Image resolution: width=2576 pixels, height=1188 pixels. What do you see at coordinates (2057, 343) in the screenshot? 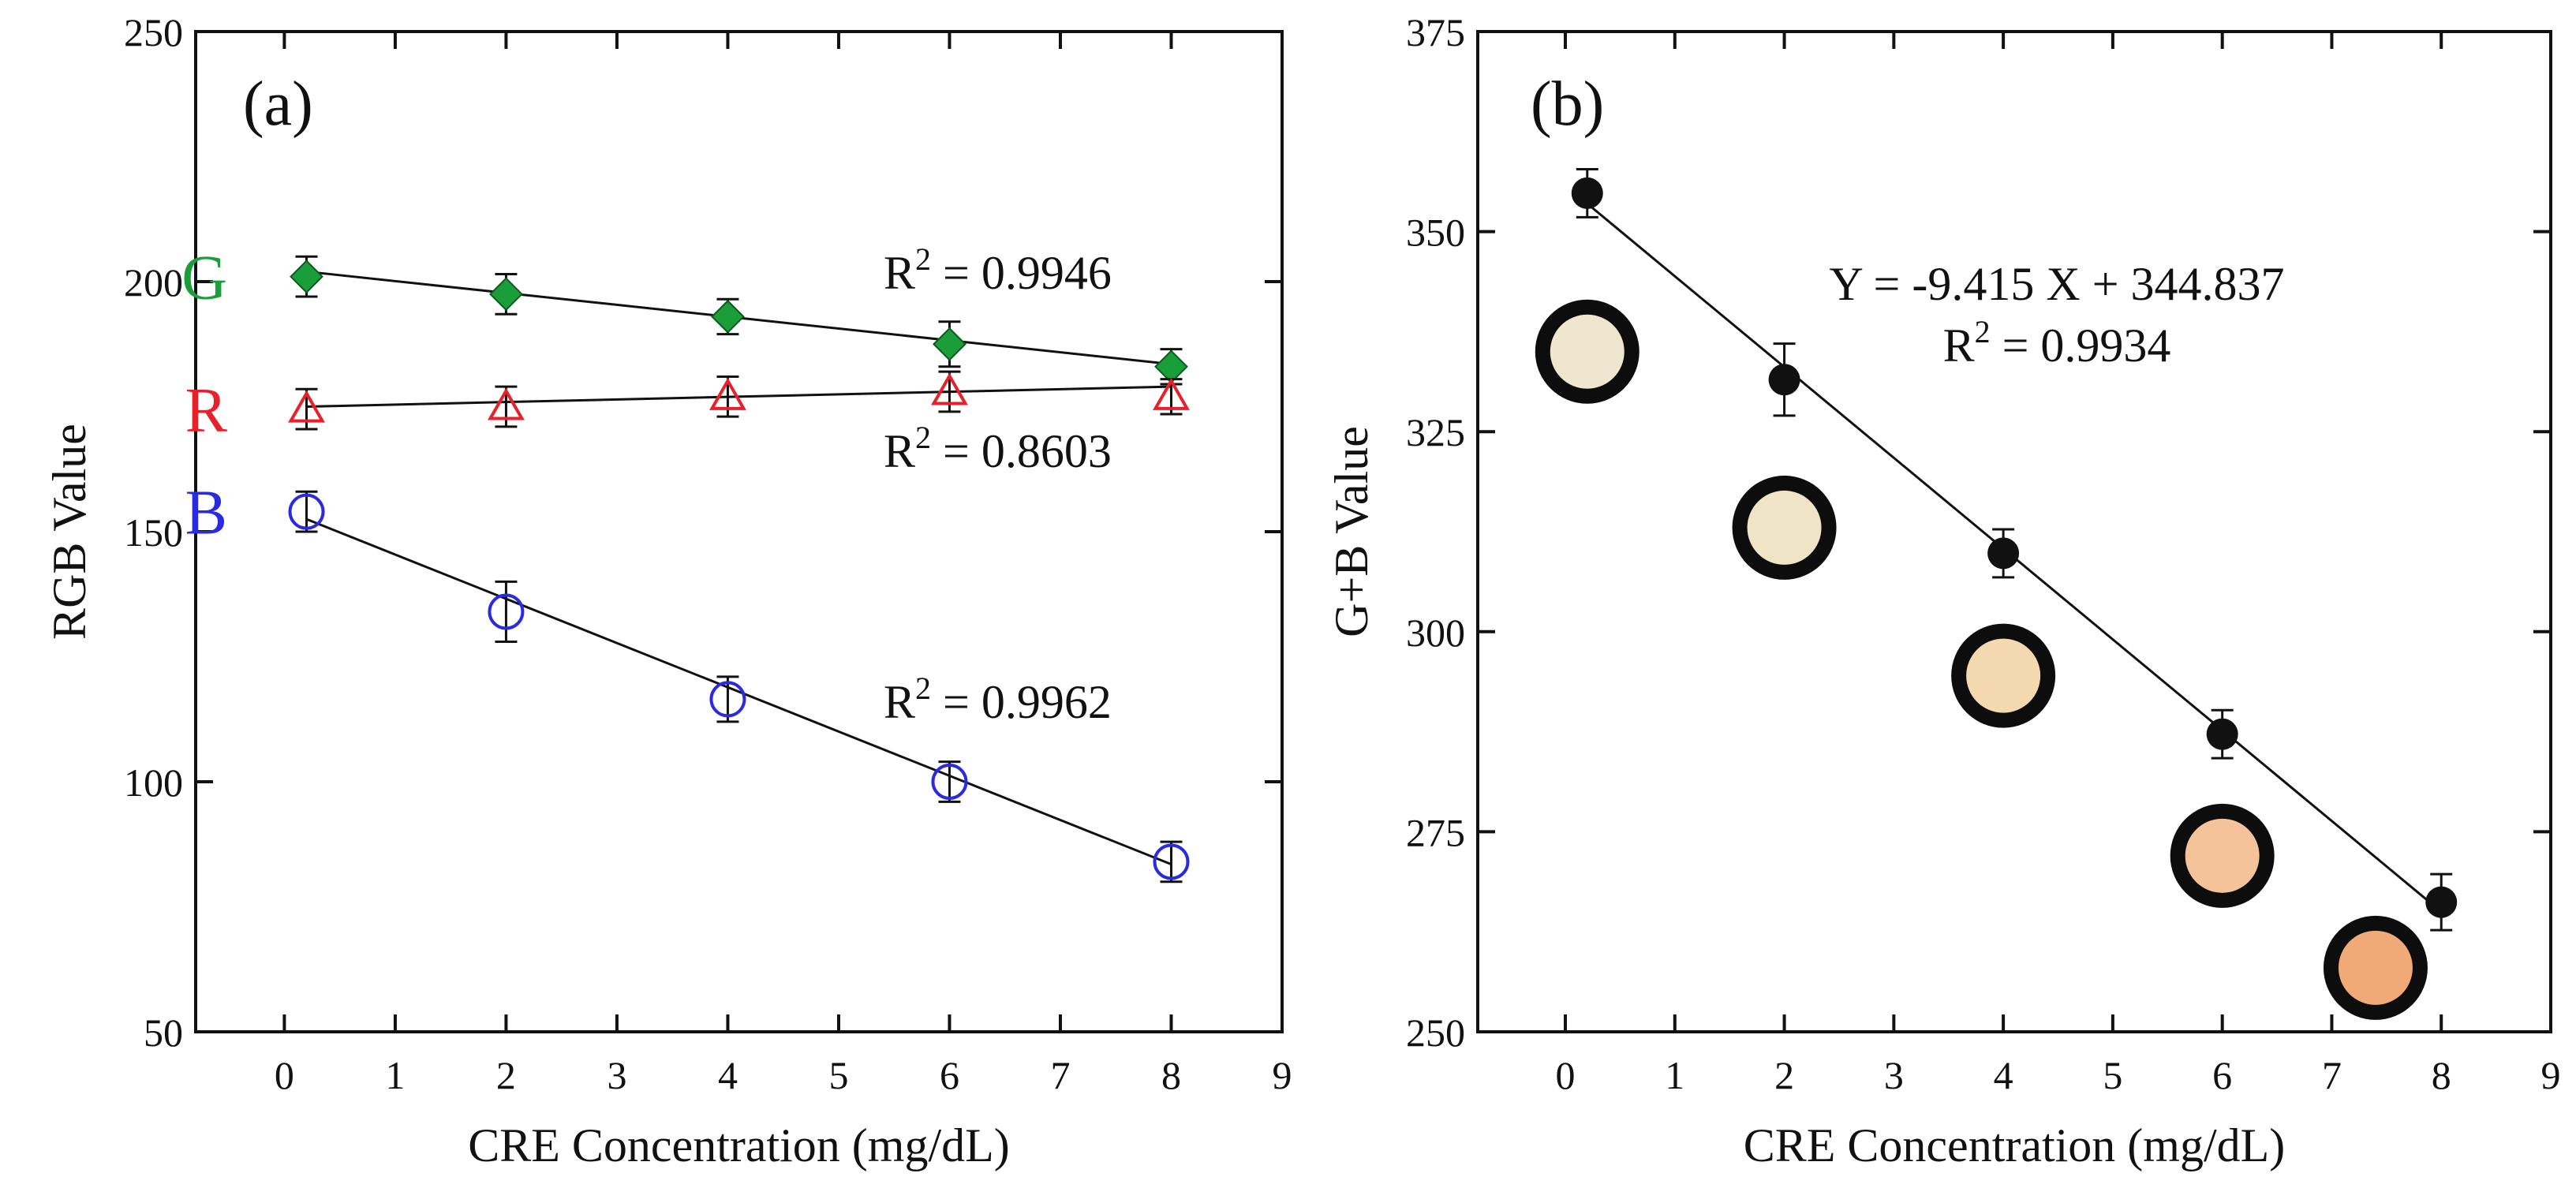
I see `panel-b-r2-annotation: R2 = 0.9934` at bounding box center [2057, 343].